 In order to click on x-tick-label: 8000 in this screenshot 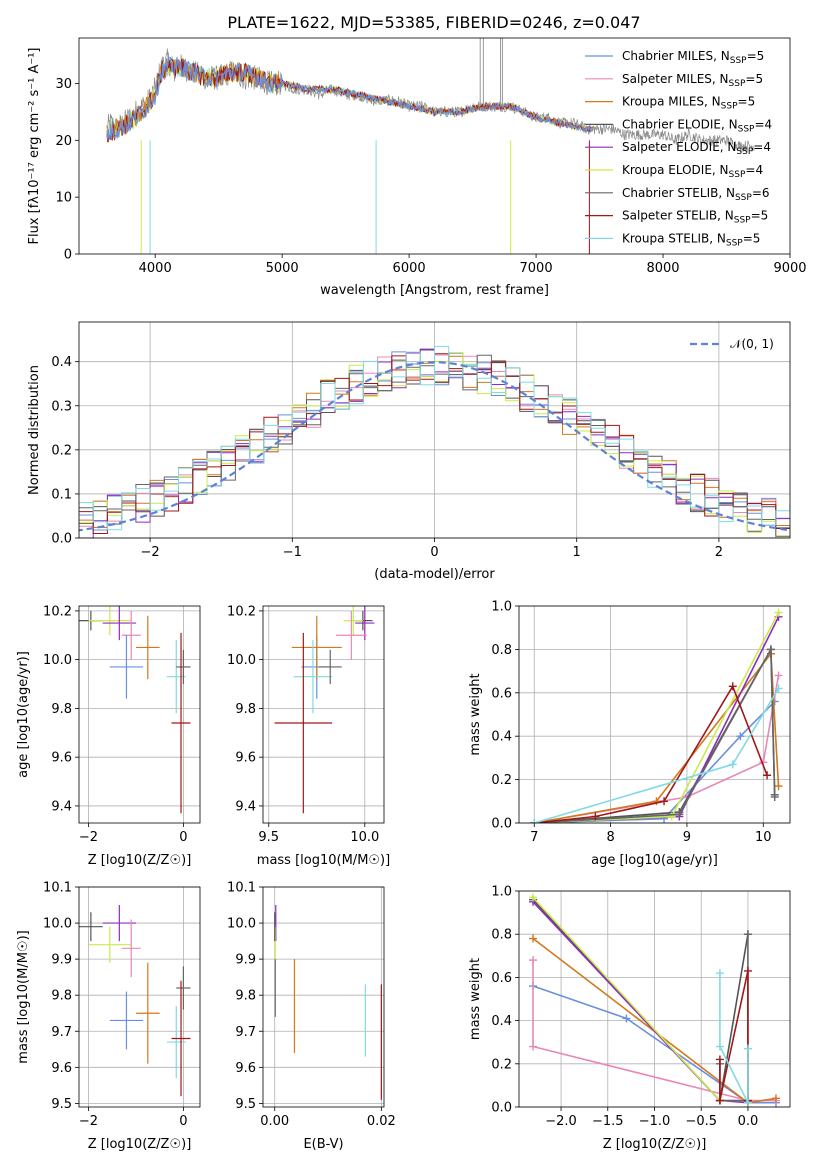, I will do `click(662, 268)`.